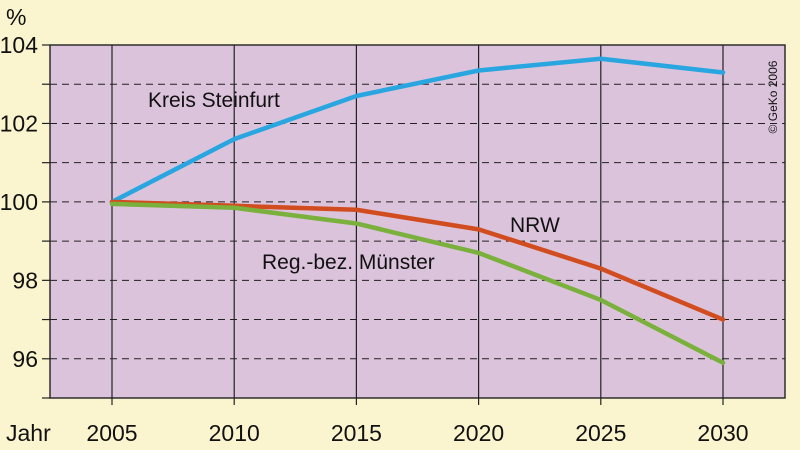  What do you see at coordinates (19, 45) in the screenshot?
I see `y-tick-label: 104` at bounding box center [19, 45].